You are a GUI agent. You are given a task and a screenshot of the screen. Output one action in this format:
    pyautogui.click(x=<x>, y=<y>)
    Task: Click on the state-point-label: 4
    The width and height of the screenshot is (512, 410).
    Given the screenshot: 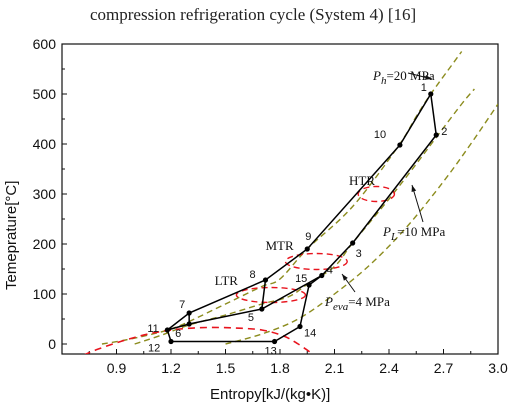 What is the action you would take?
    pyautogui.click(x=330, y=271)
    